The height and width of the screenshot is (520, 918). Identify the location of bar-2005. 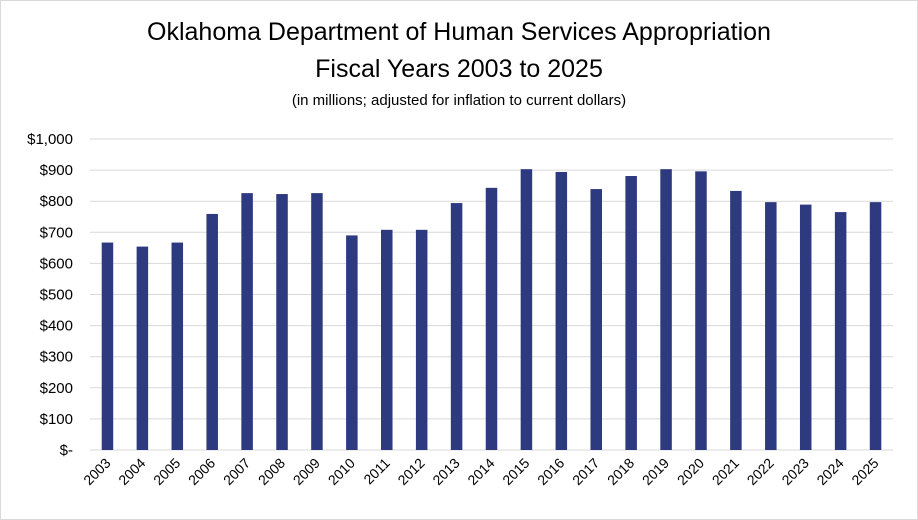
(177, 346).